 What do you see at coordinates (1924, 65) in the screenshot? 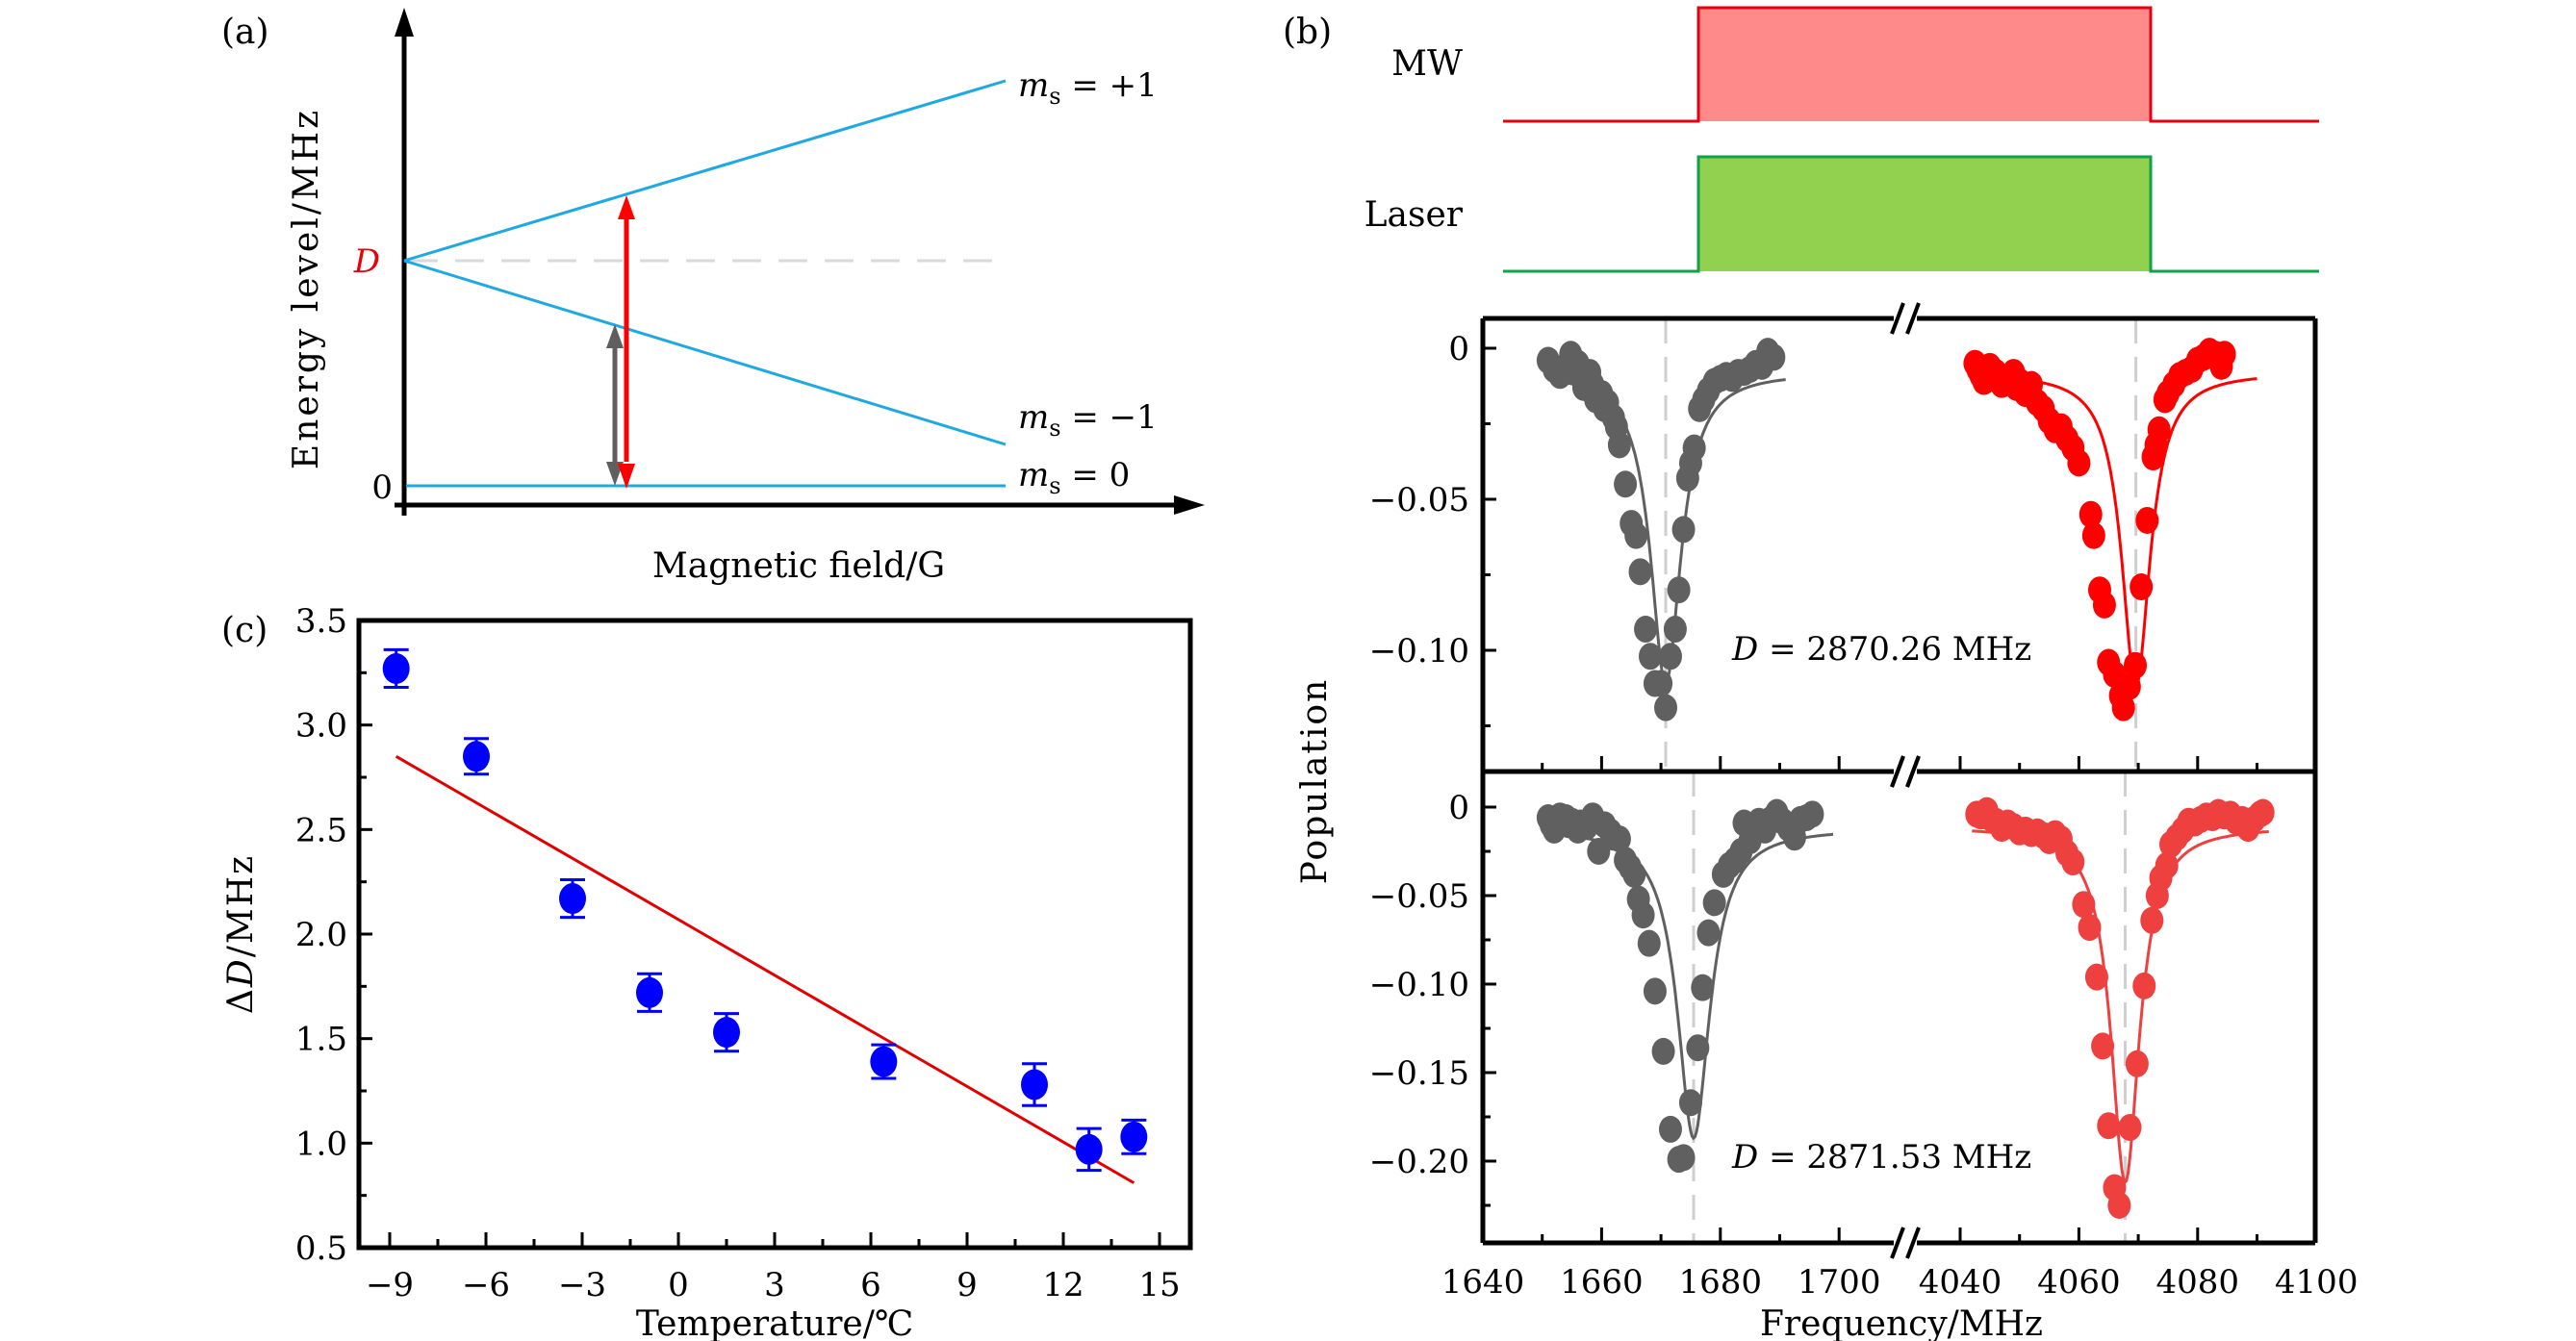
I see `pulse-mw-fill` at bounding box center [1924, 65].